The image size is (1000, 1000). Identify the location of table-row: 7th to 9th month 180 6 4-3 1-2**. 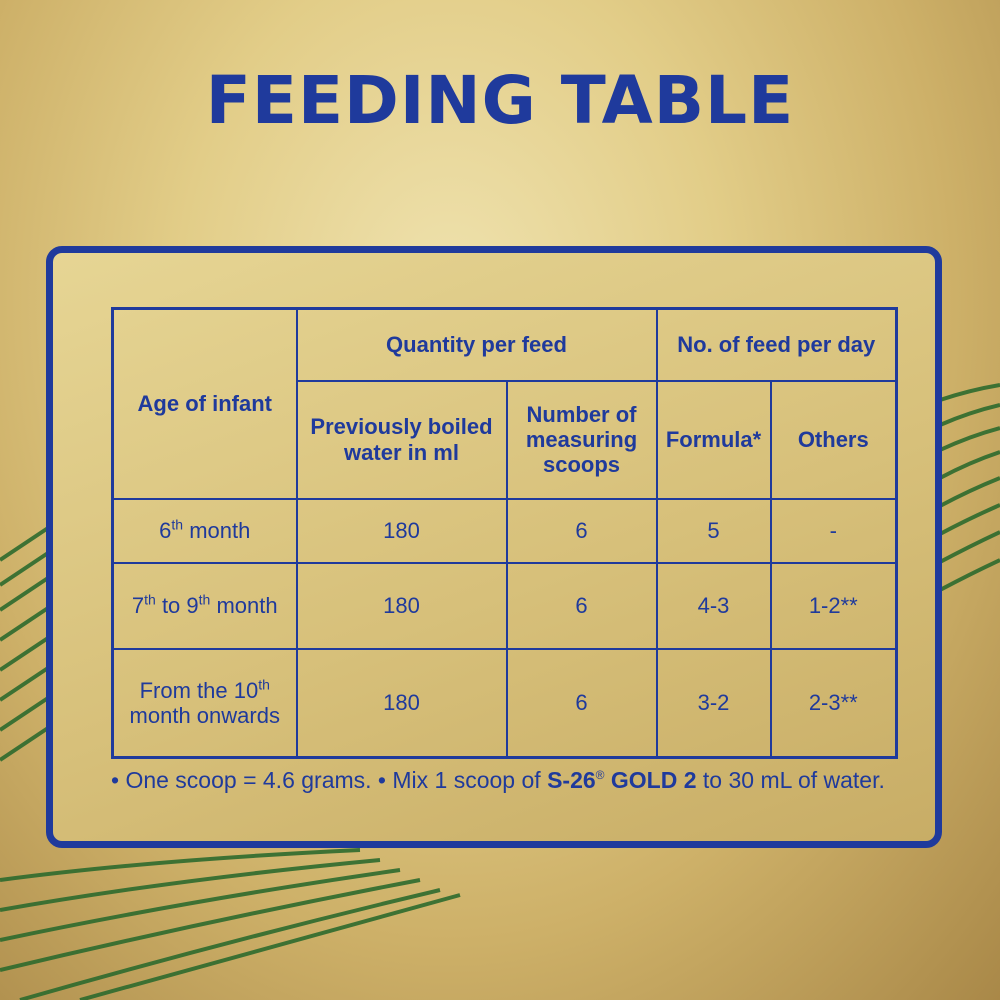
(504, 606).